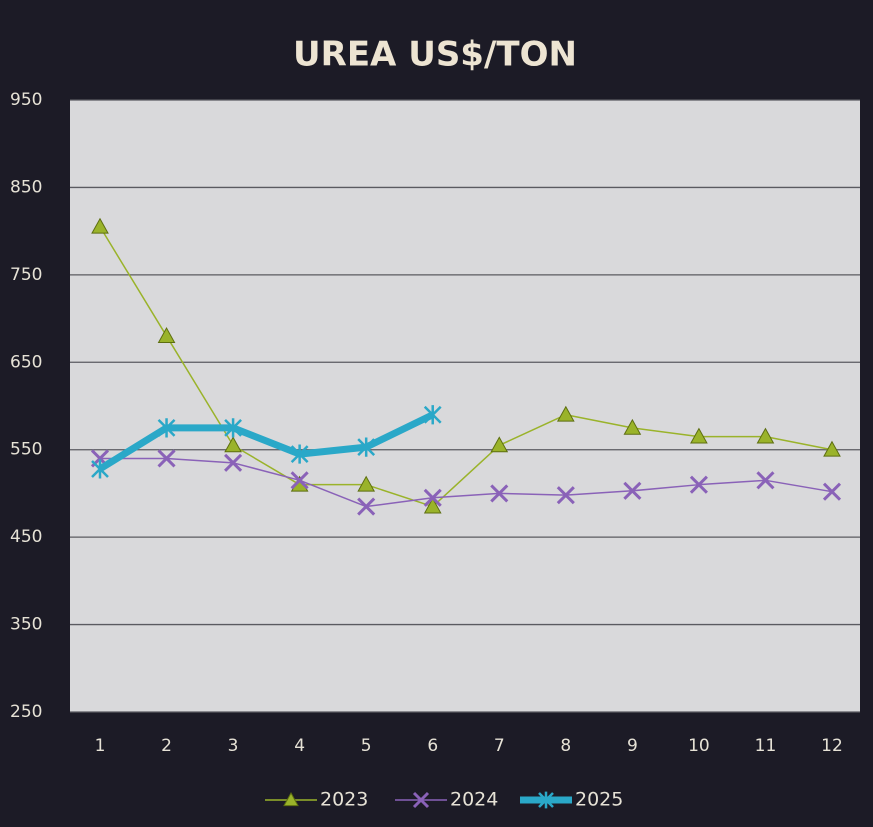 This screenshot has height=827, width=873. What do you see at coordinates (499, 746) in the screenshot?
I see `x-tick-label: 7` at bounding box center [499, 746].